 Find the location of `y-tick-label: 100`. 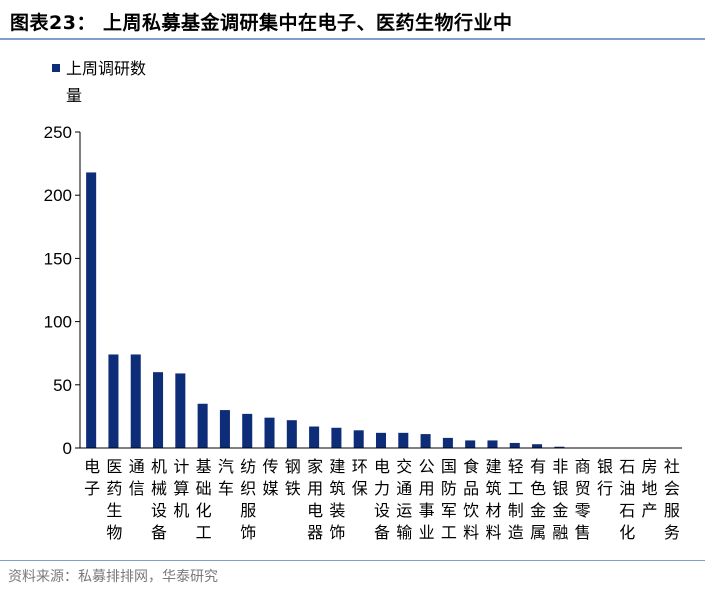

y-tick-label: 100 is located at coordinates (58, 322).